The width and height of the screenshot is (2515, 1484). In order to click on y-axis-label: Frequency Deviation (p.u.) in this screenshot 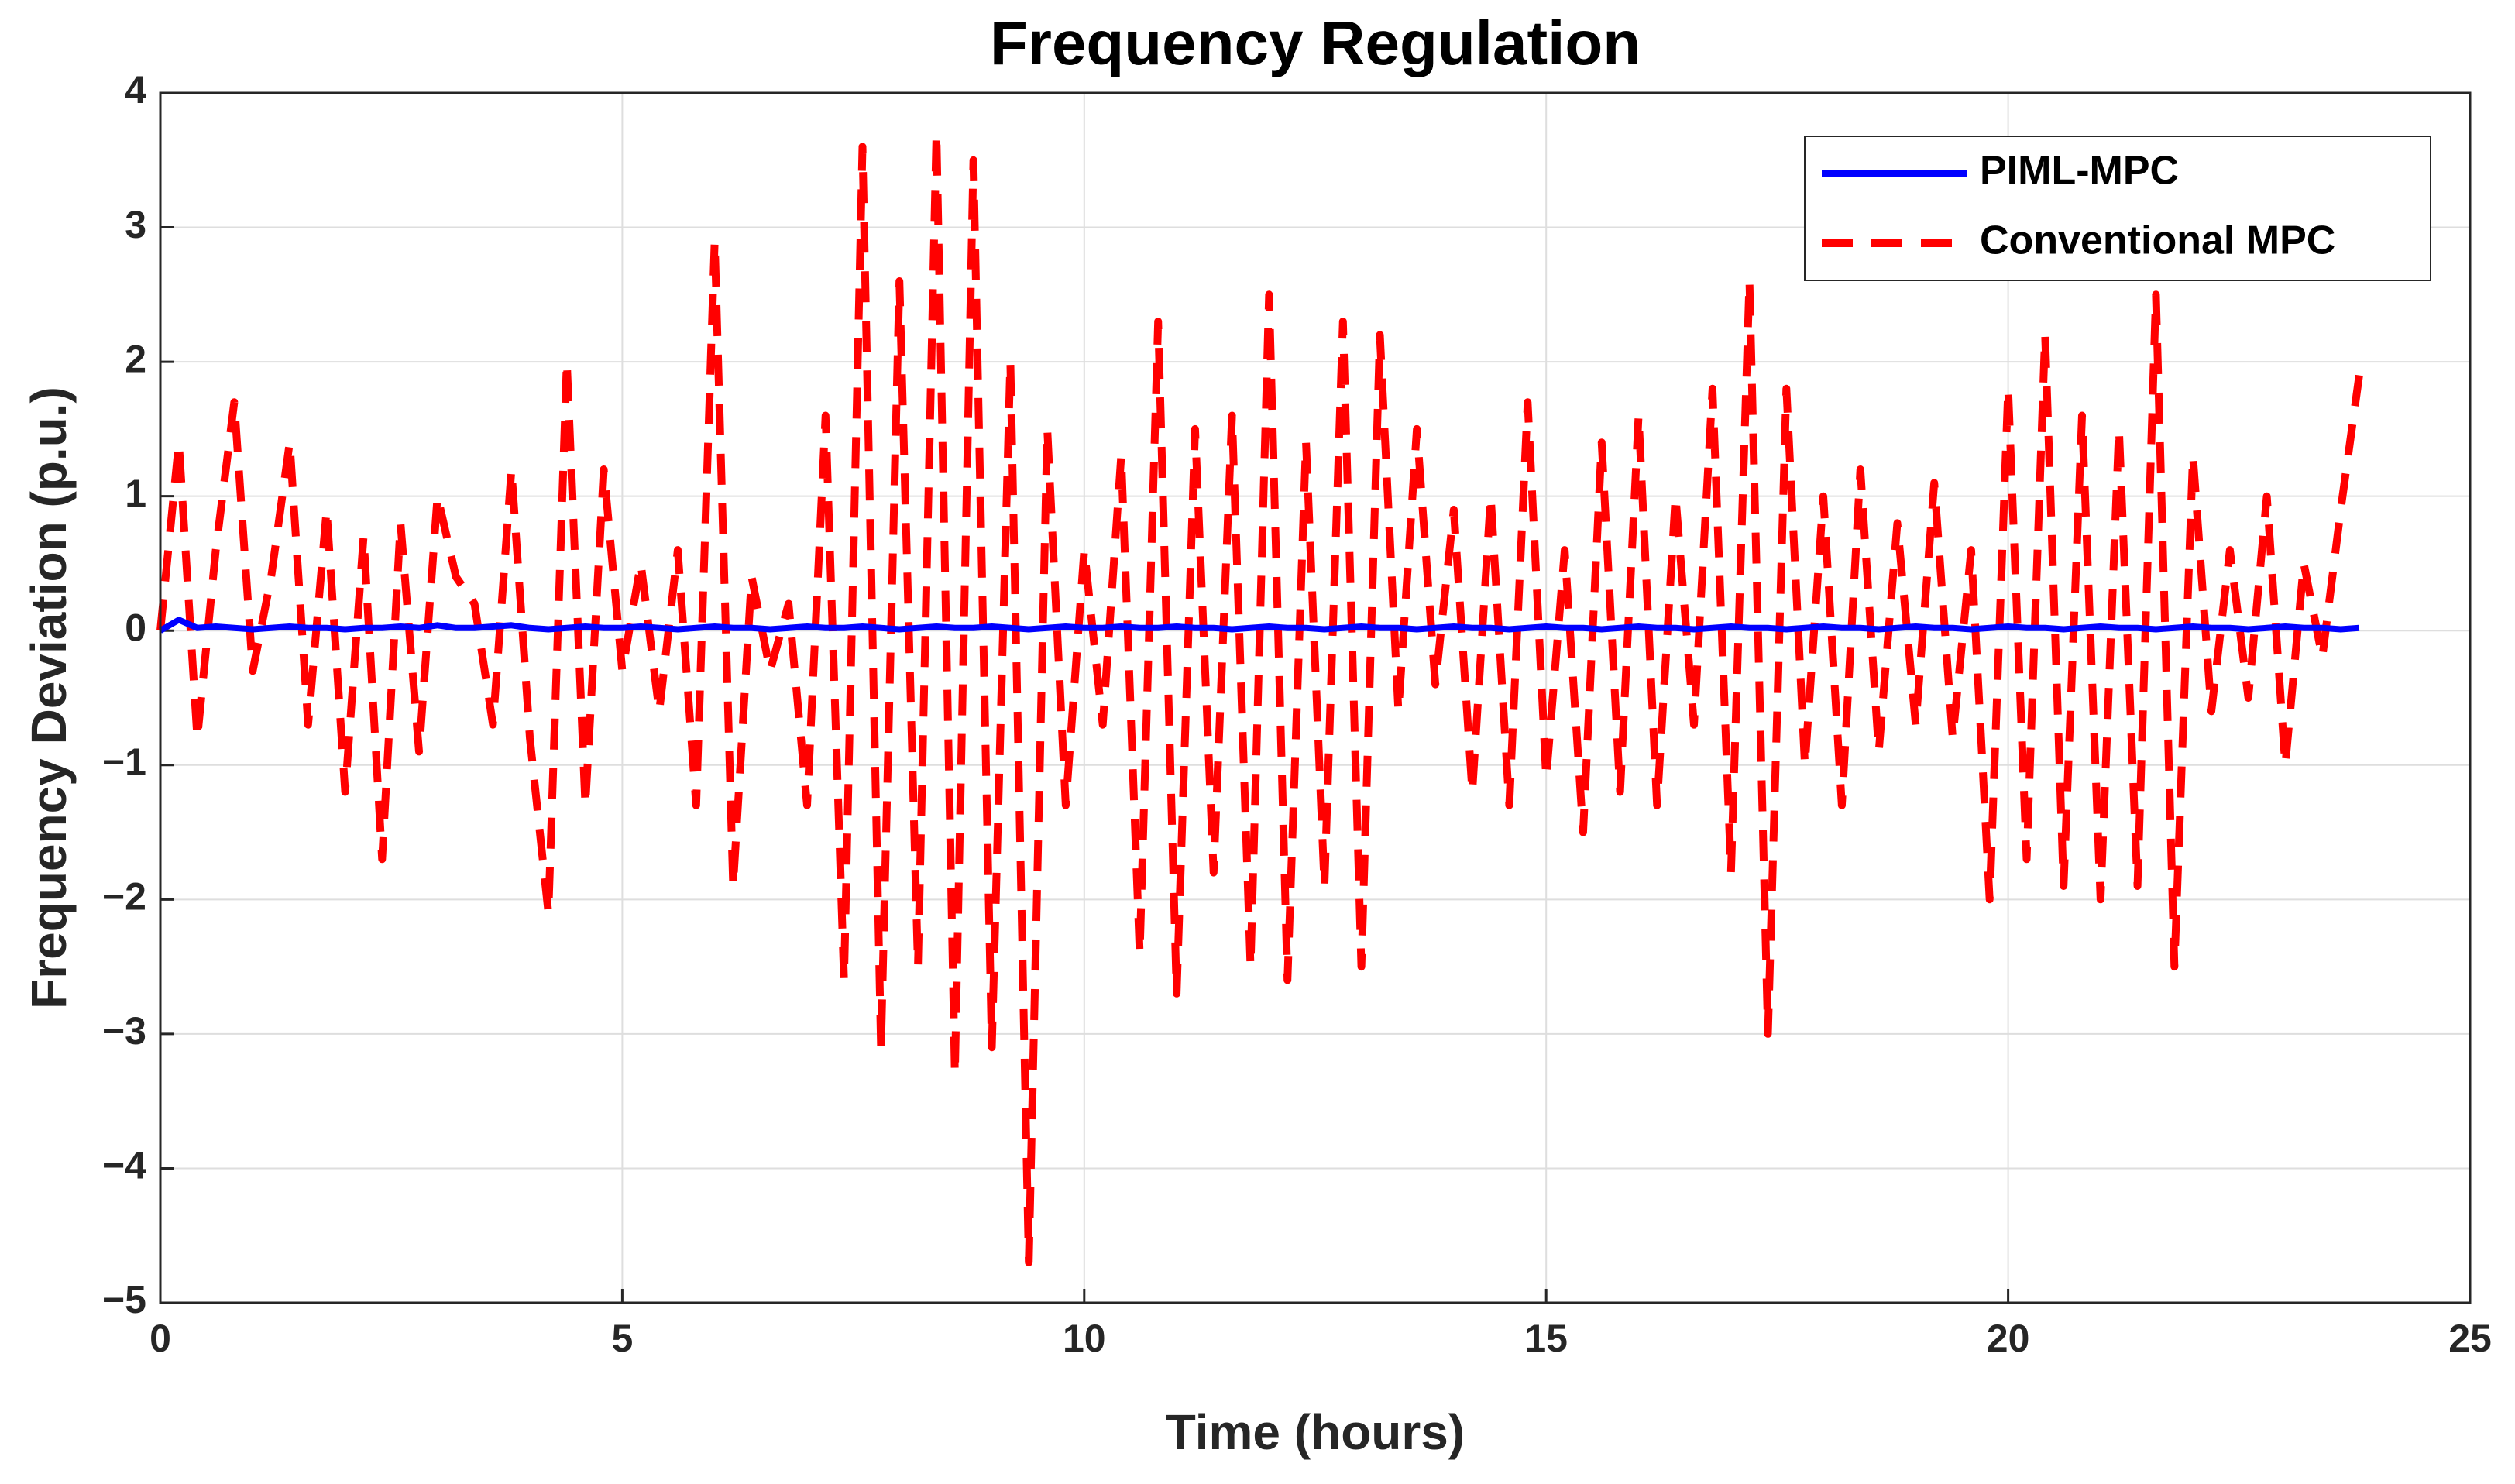, I will do `click(49, 697)`.